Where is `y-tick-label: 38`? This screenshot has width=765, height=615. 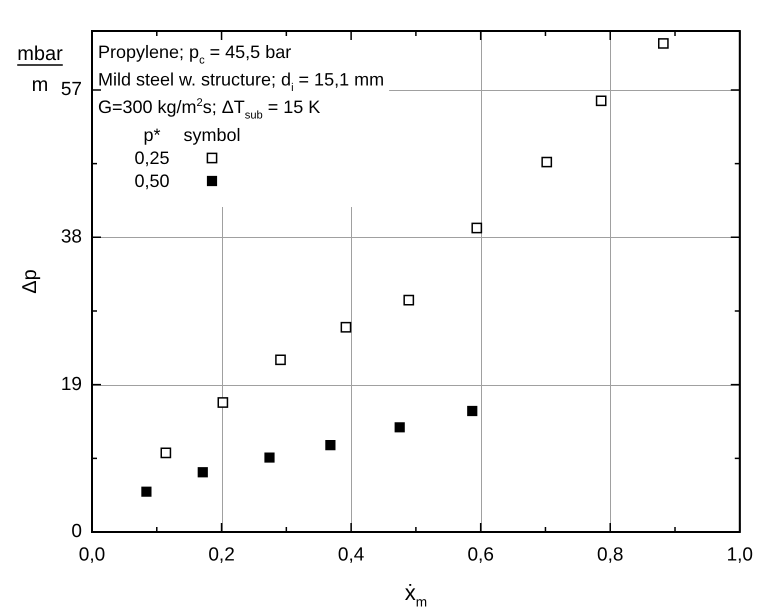
y-tick-label: 38 is located at coordinates (71, 237).